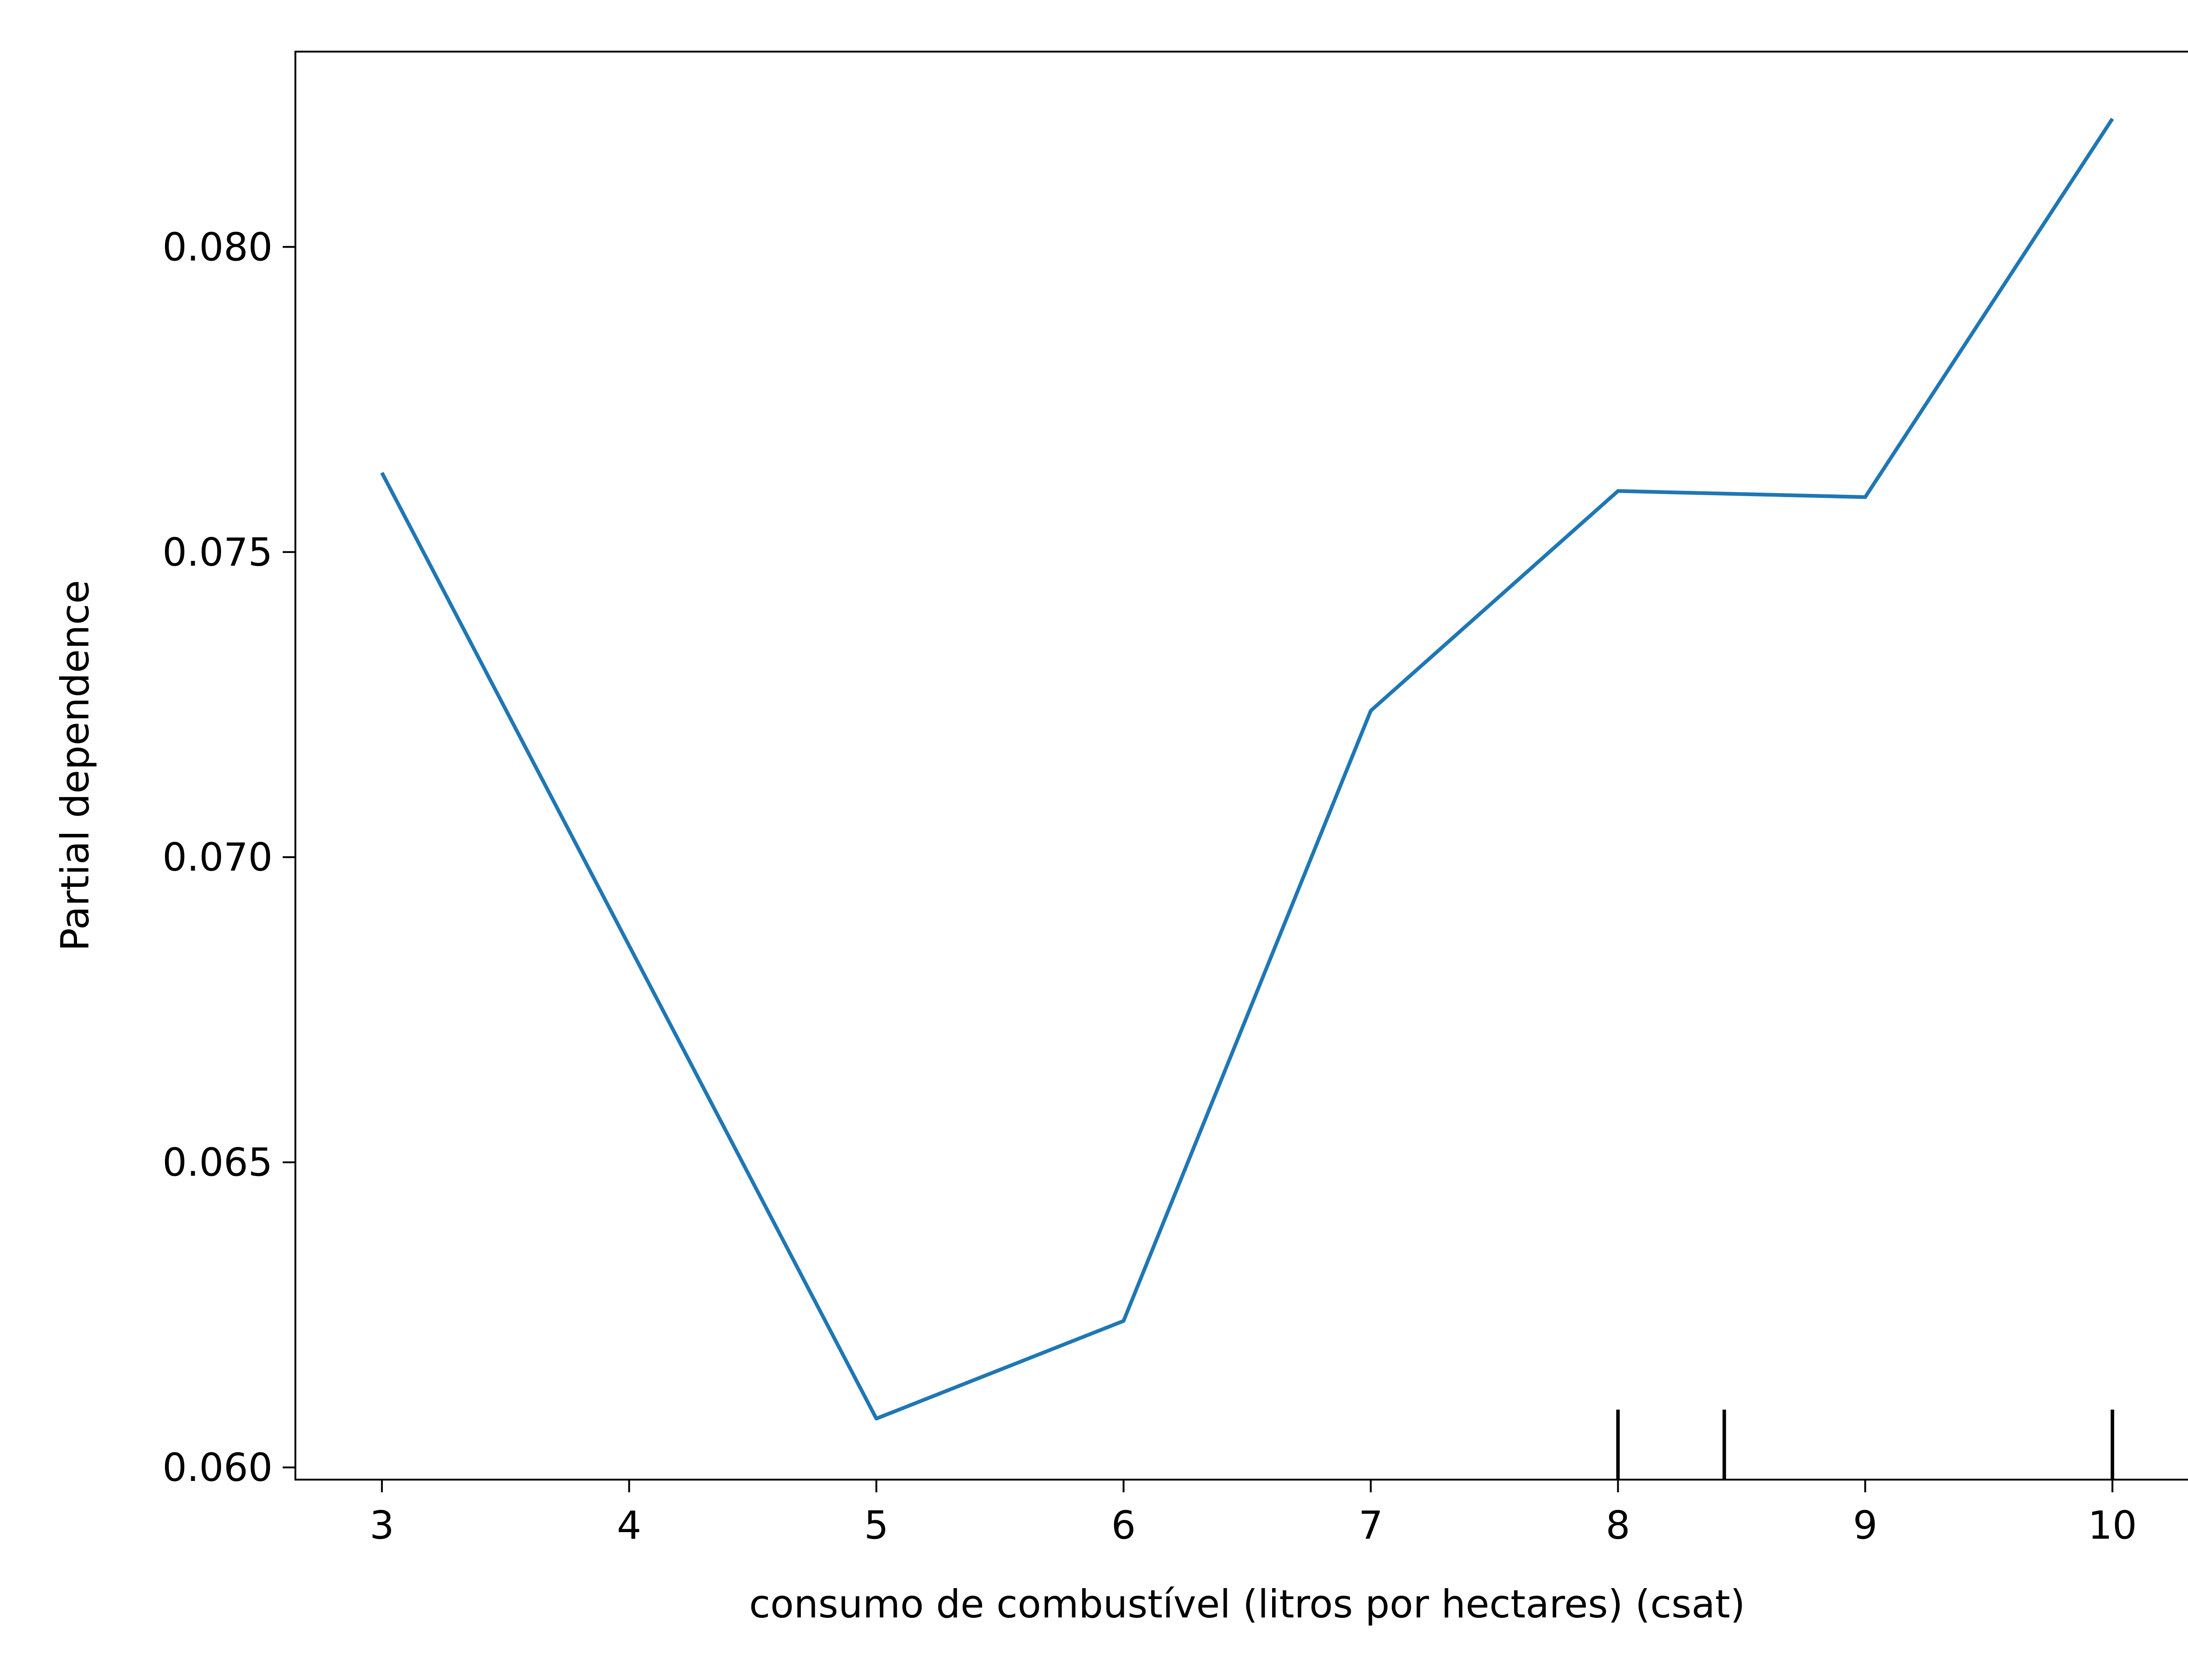 The image size is (2188, 1680). Describe the element at coordinates (217, 1162) in the screenshot. I see `y-tick-label: 0.065` at that location.